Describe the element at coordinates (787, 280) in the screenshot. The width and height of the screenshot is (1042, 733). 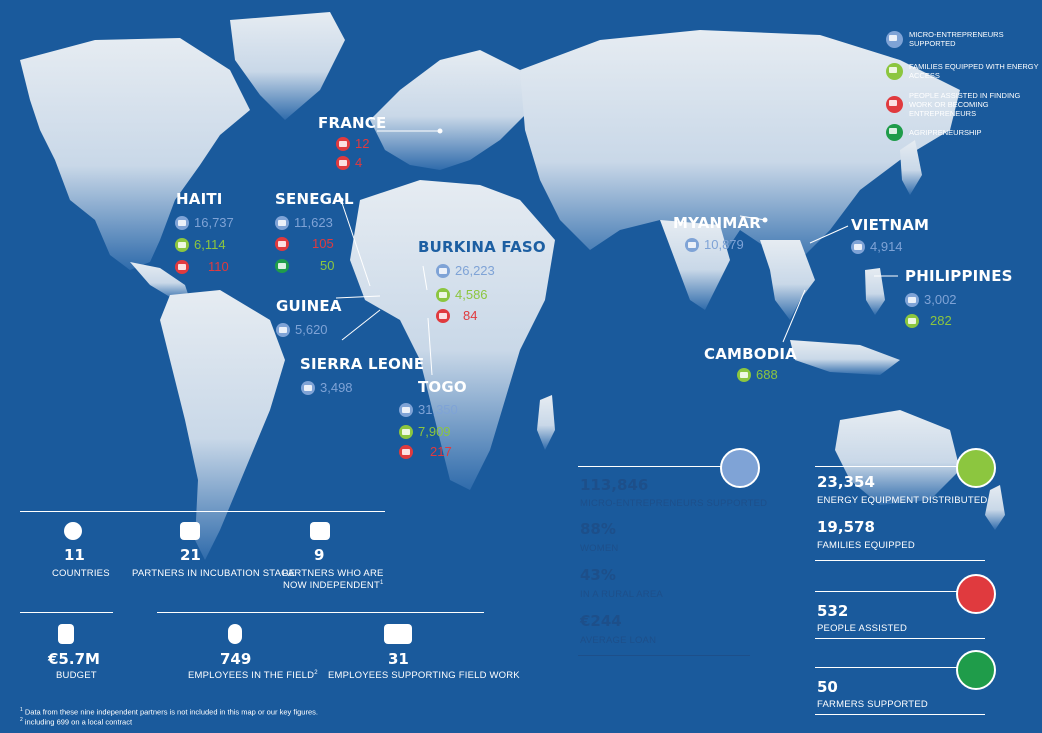
I see `southeast-asia-shape` at that location.